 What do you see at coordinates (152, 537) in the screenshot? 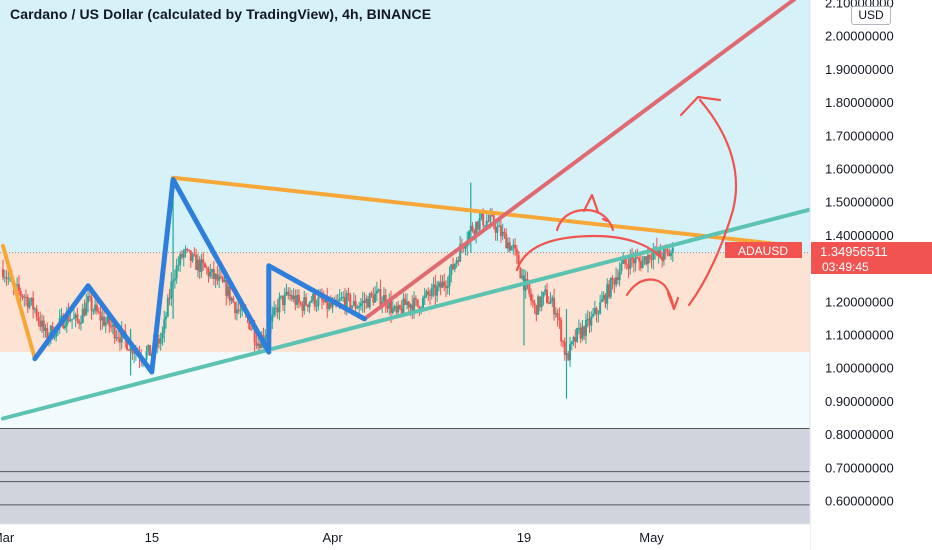
I see `time-tick-label-1: 15` at bounding box center [152, 537].